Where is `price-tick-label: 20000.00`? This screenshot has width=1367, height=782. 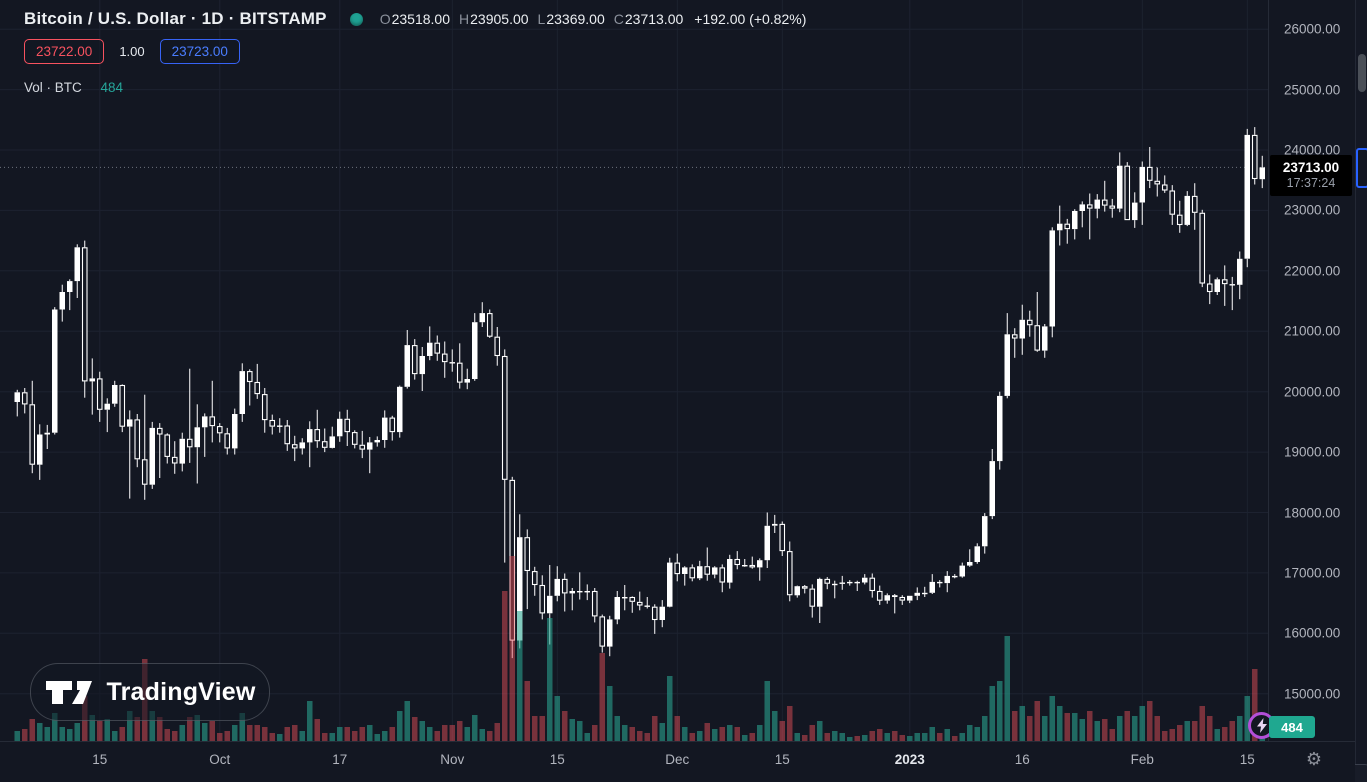 price-tick-label: 20000.00 is located at coordinates (1312, 392).